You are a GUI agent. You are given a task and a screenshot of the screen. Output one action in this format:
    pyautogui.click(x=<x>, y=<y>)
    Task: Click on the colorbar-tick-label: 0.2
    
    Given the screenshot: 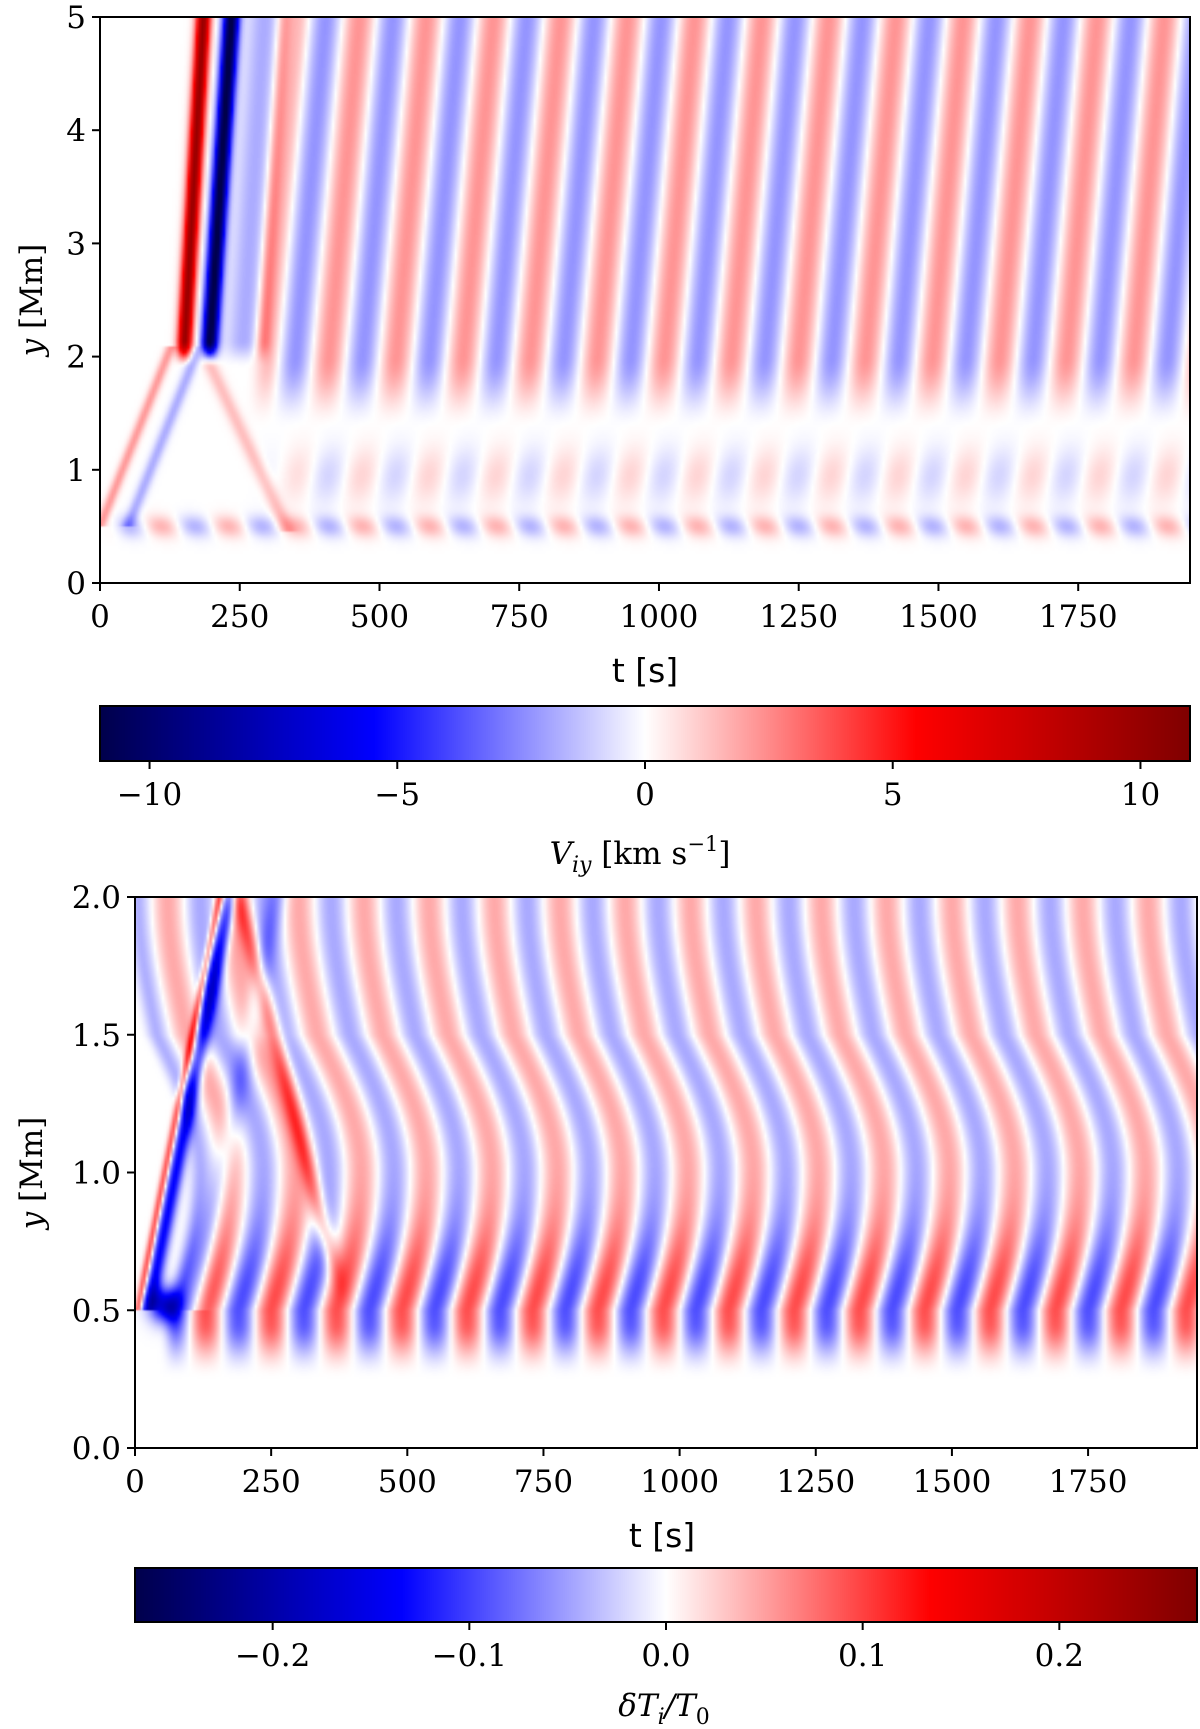 What is the action you would take?
    pyautogui.click(x=1059, y=1656)
    